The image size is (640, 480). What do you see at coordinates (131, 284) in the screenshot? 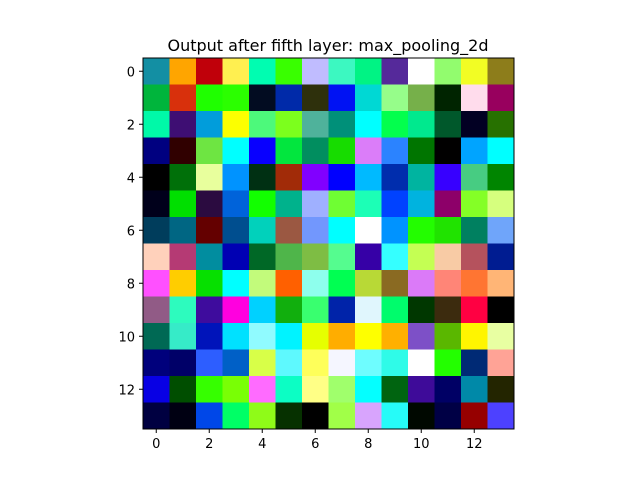
I see `y-tick-label: 8` at bounding box center [131, 284].